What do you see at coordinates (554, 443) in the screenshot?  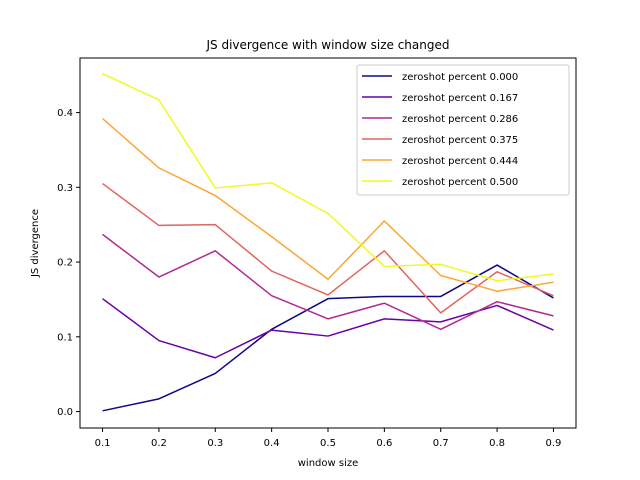 I see `x-tick-label: 0.9` at bounding box center [554, 443].